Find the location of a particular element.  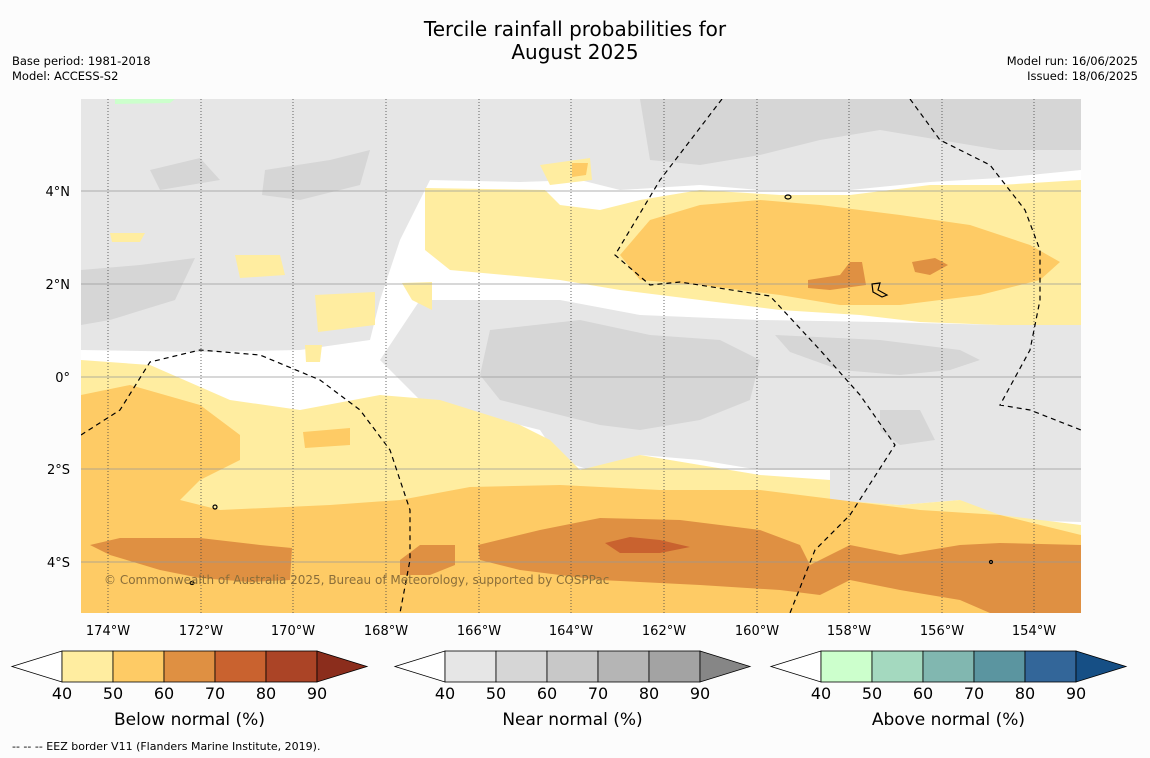

colorbar-2: 40 50 60 70 80 90 Near normal (%) is located at coordinates (572, 690).